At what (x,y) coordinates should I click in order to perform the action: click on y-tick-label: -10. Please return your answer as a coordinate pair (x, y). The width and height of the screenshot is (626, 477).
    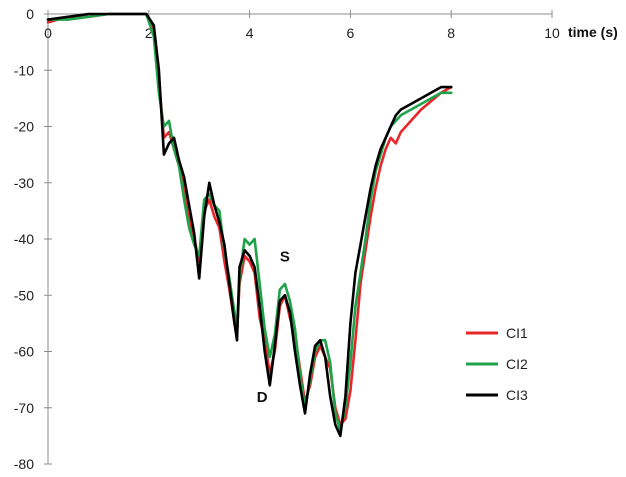
    Looking at the image, I should click on (24, 70).